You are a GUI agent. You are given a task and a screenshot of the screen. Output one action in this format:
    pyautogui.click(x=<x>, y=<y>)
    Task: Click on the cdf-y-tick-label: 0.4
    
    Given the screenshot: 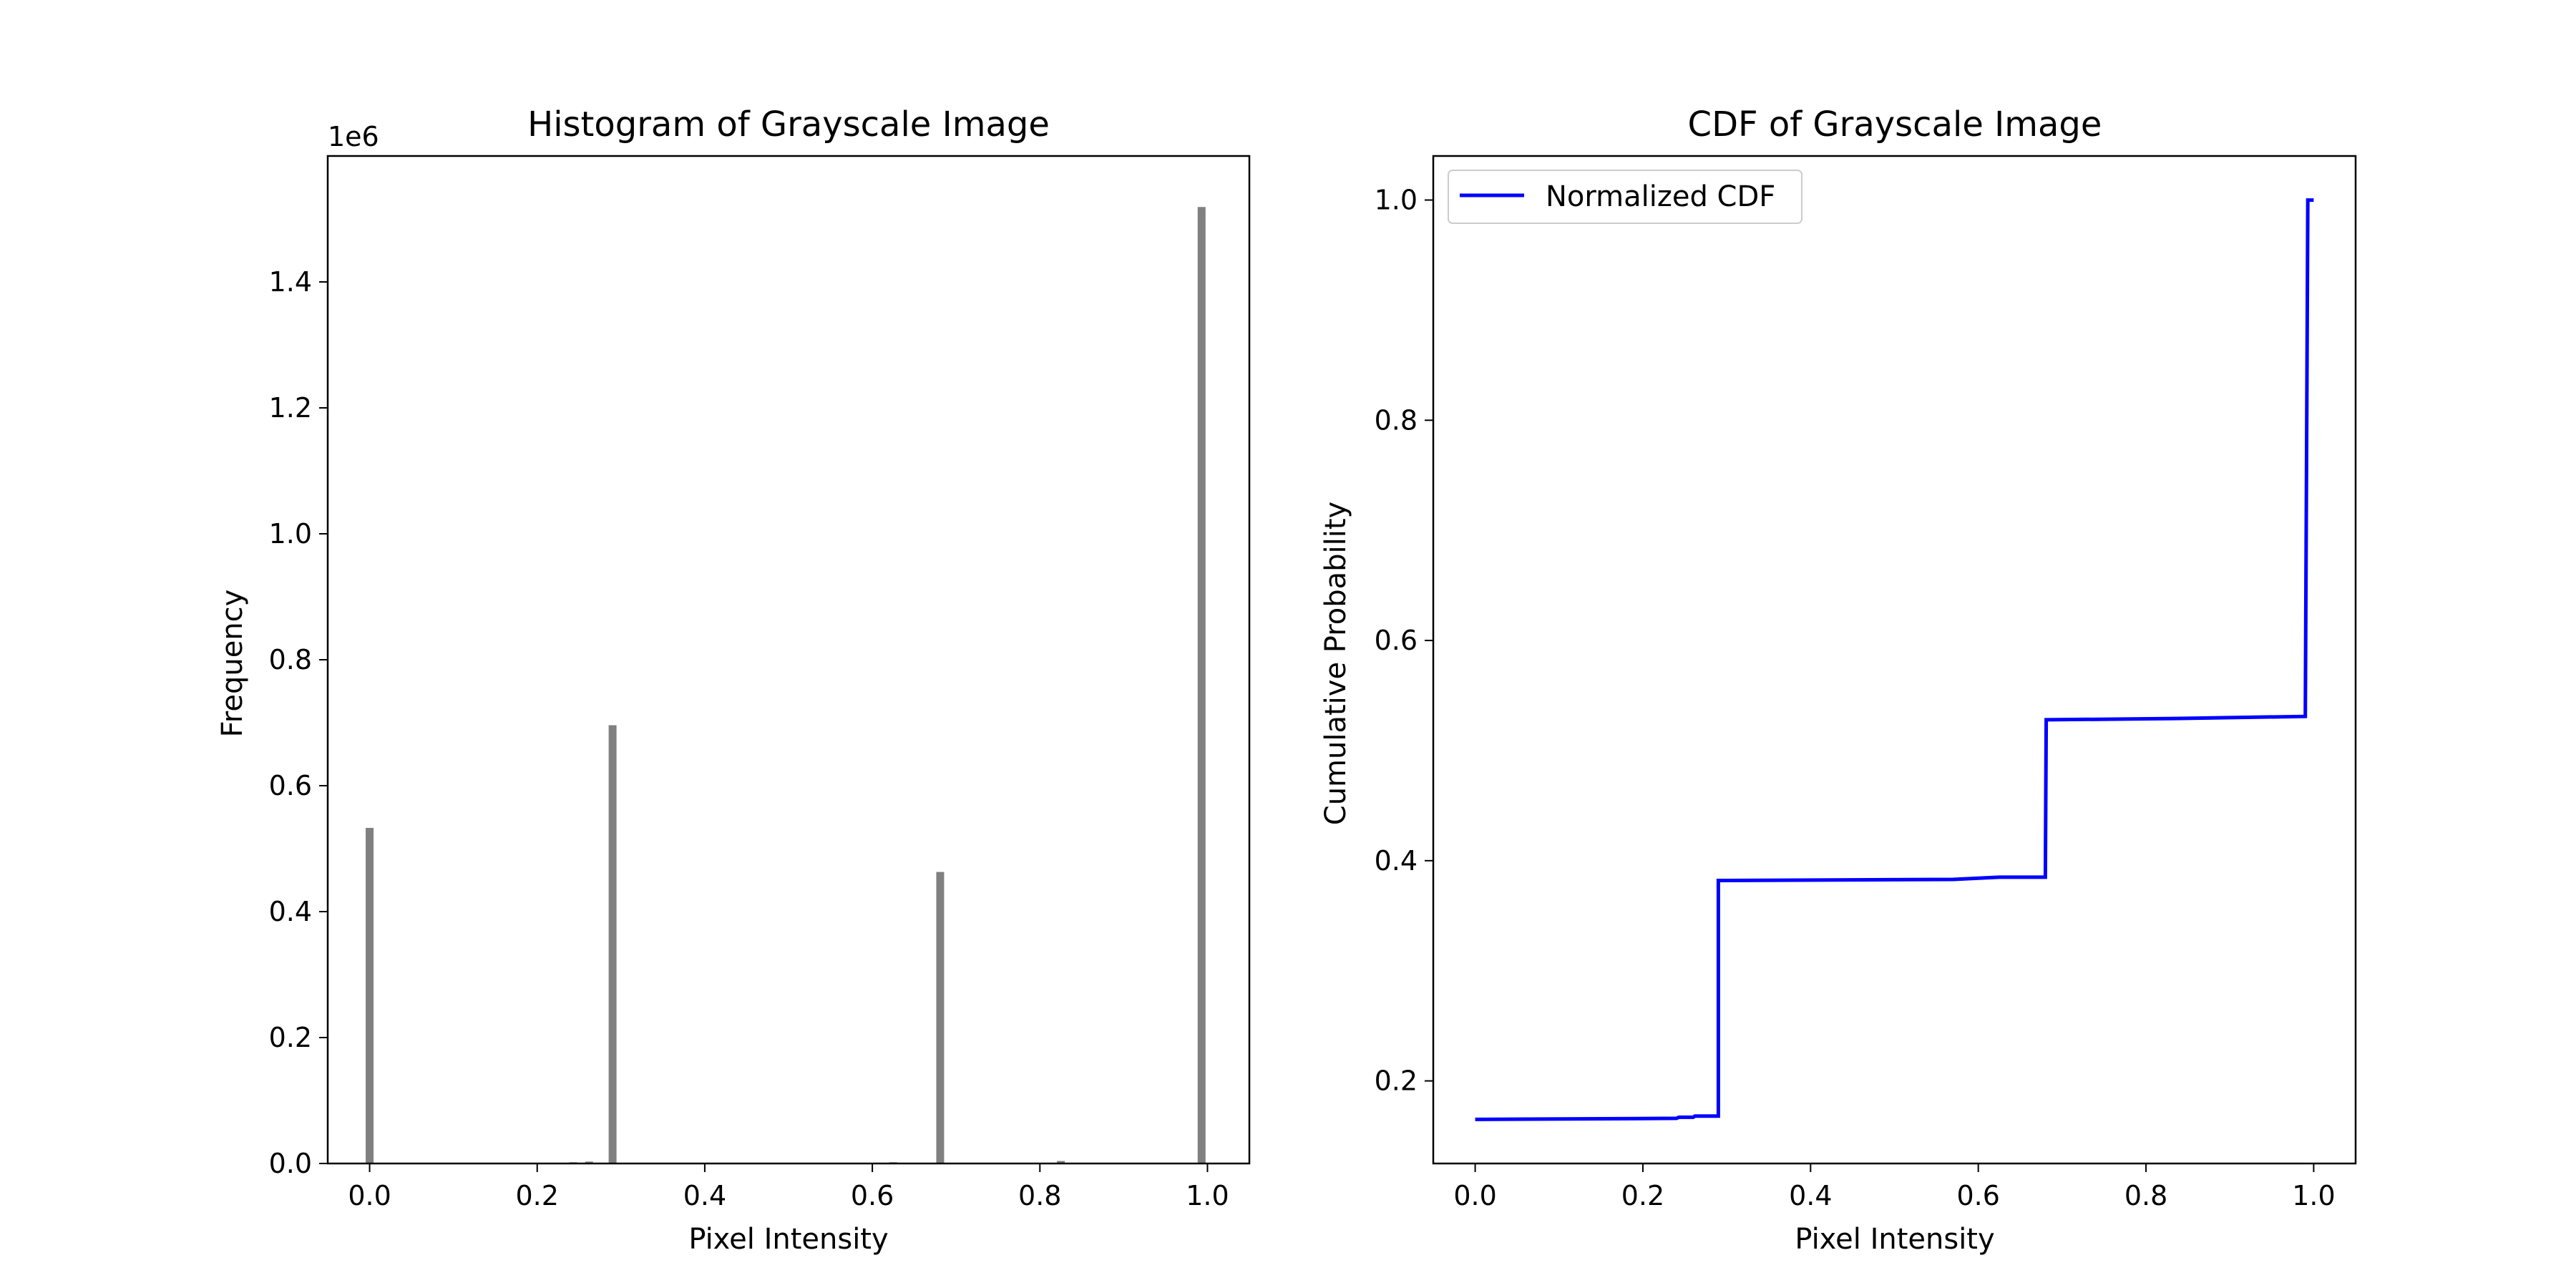 What is the action you would take?
    pyautogui.click(x=1396, y=861)
    